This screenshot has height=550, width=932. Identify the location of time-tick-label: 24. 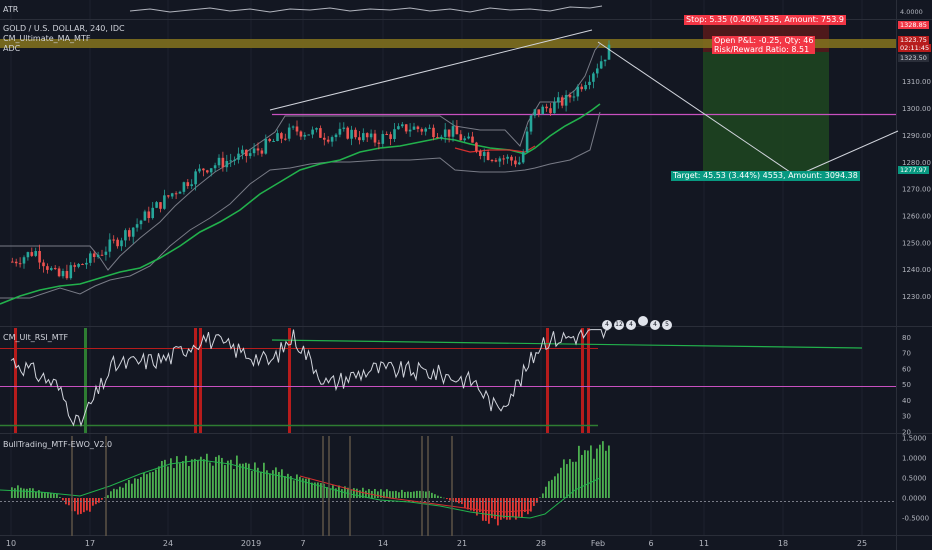
(168, 543).